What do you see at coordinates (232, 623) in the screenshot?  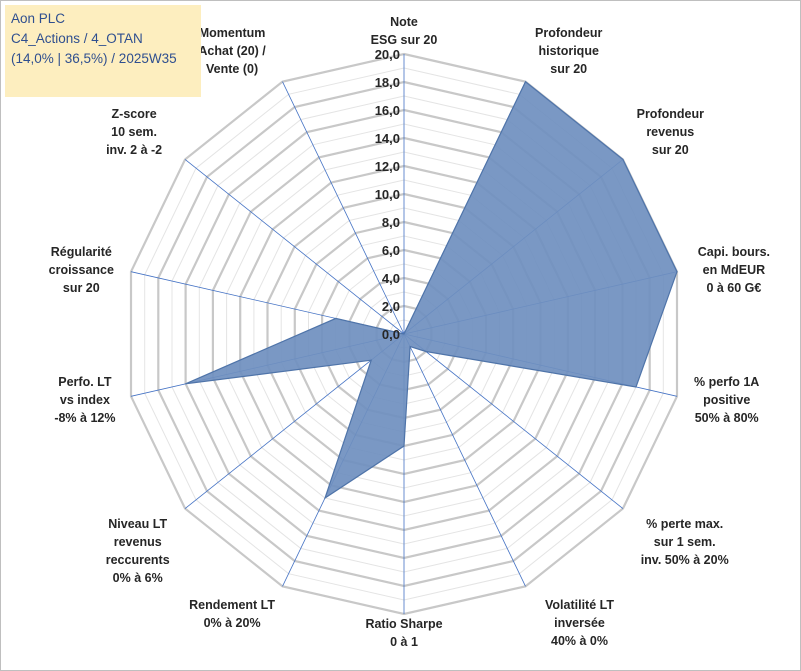 I see `axis-label-line: 0% à 20%` at bounding box center [232, 623].